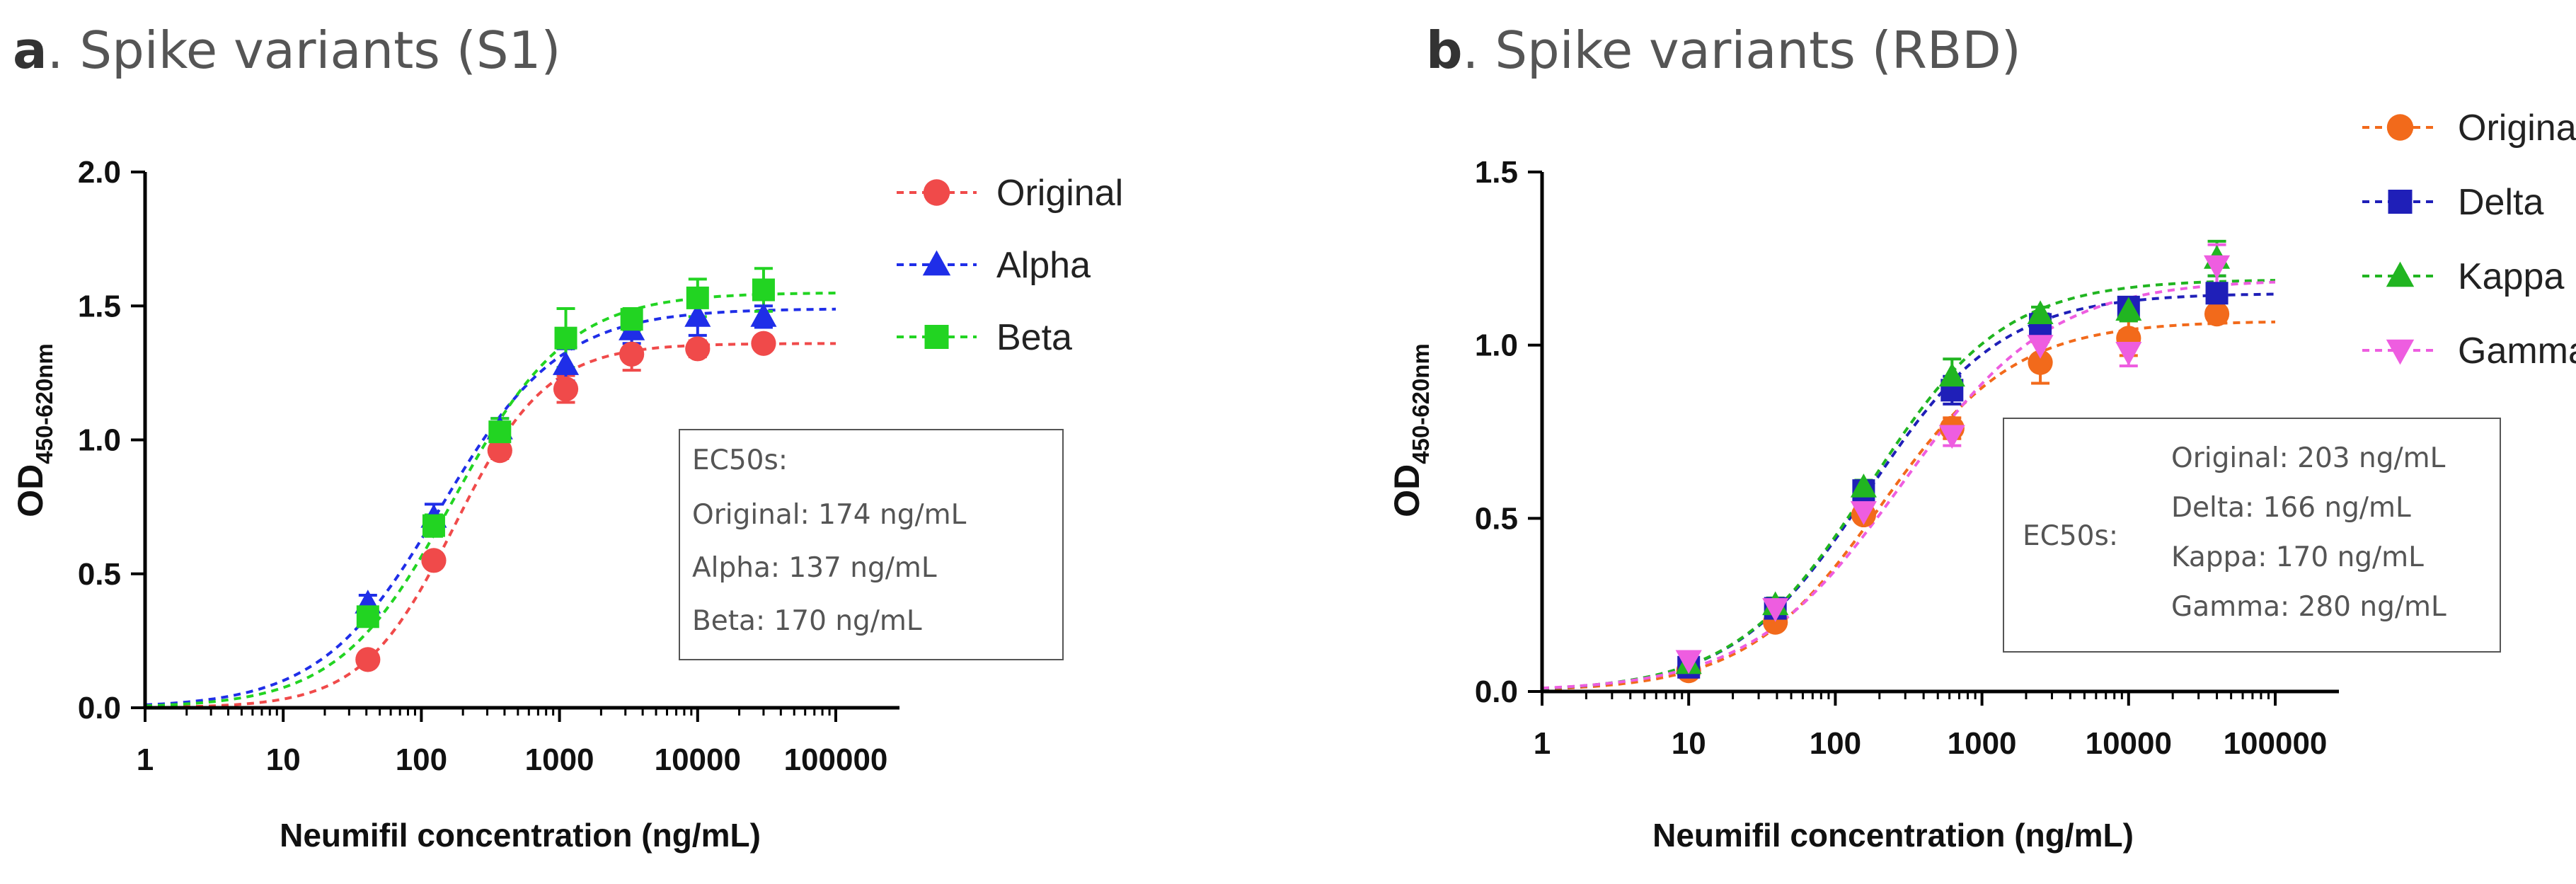  I want to click on panel-b-legend: Original Delta Kappa Gamma, so click(2469, 240).